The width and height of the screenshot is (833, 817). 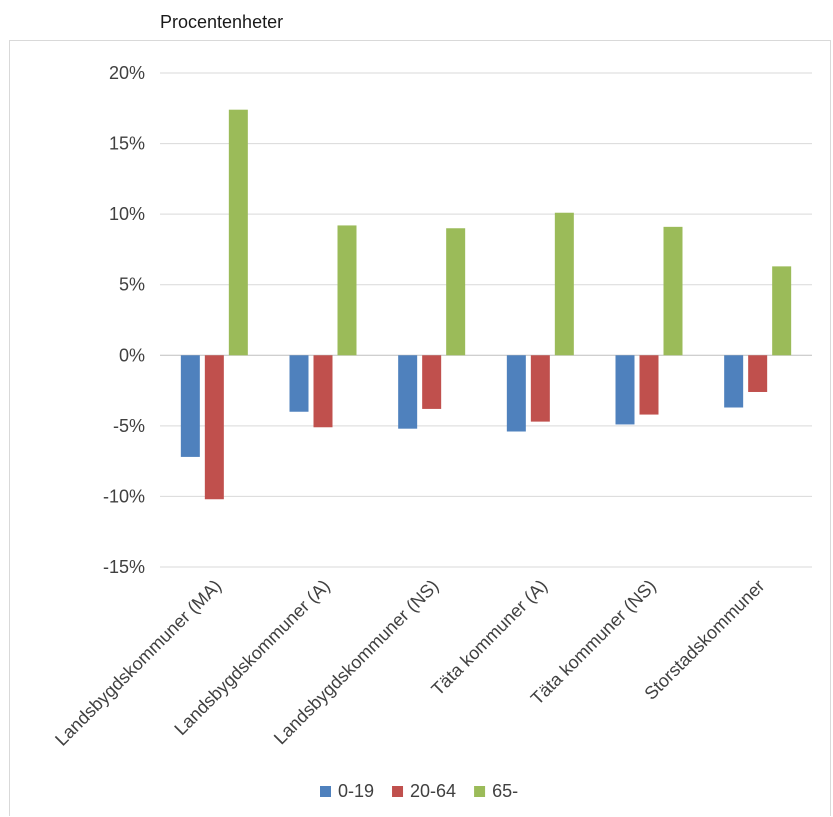 What do you see at coordinates (593, 642) in the screenshot?
I see `category-label: Täta kommuner (NS)` at bounding box center [593, 642].